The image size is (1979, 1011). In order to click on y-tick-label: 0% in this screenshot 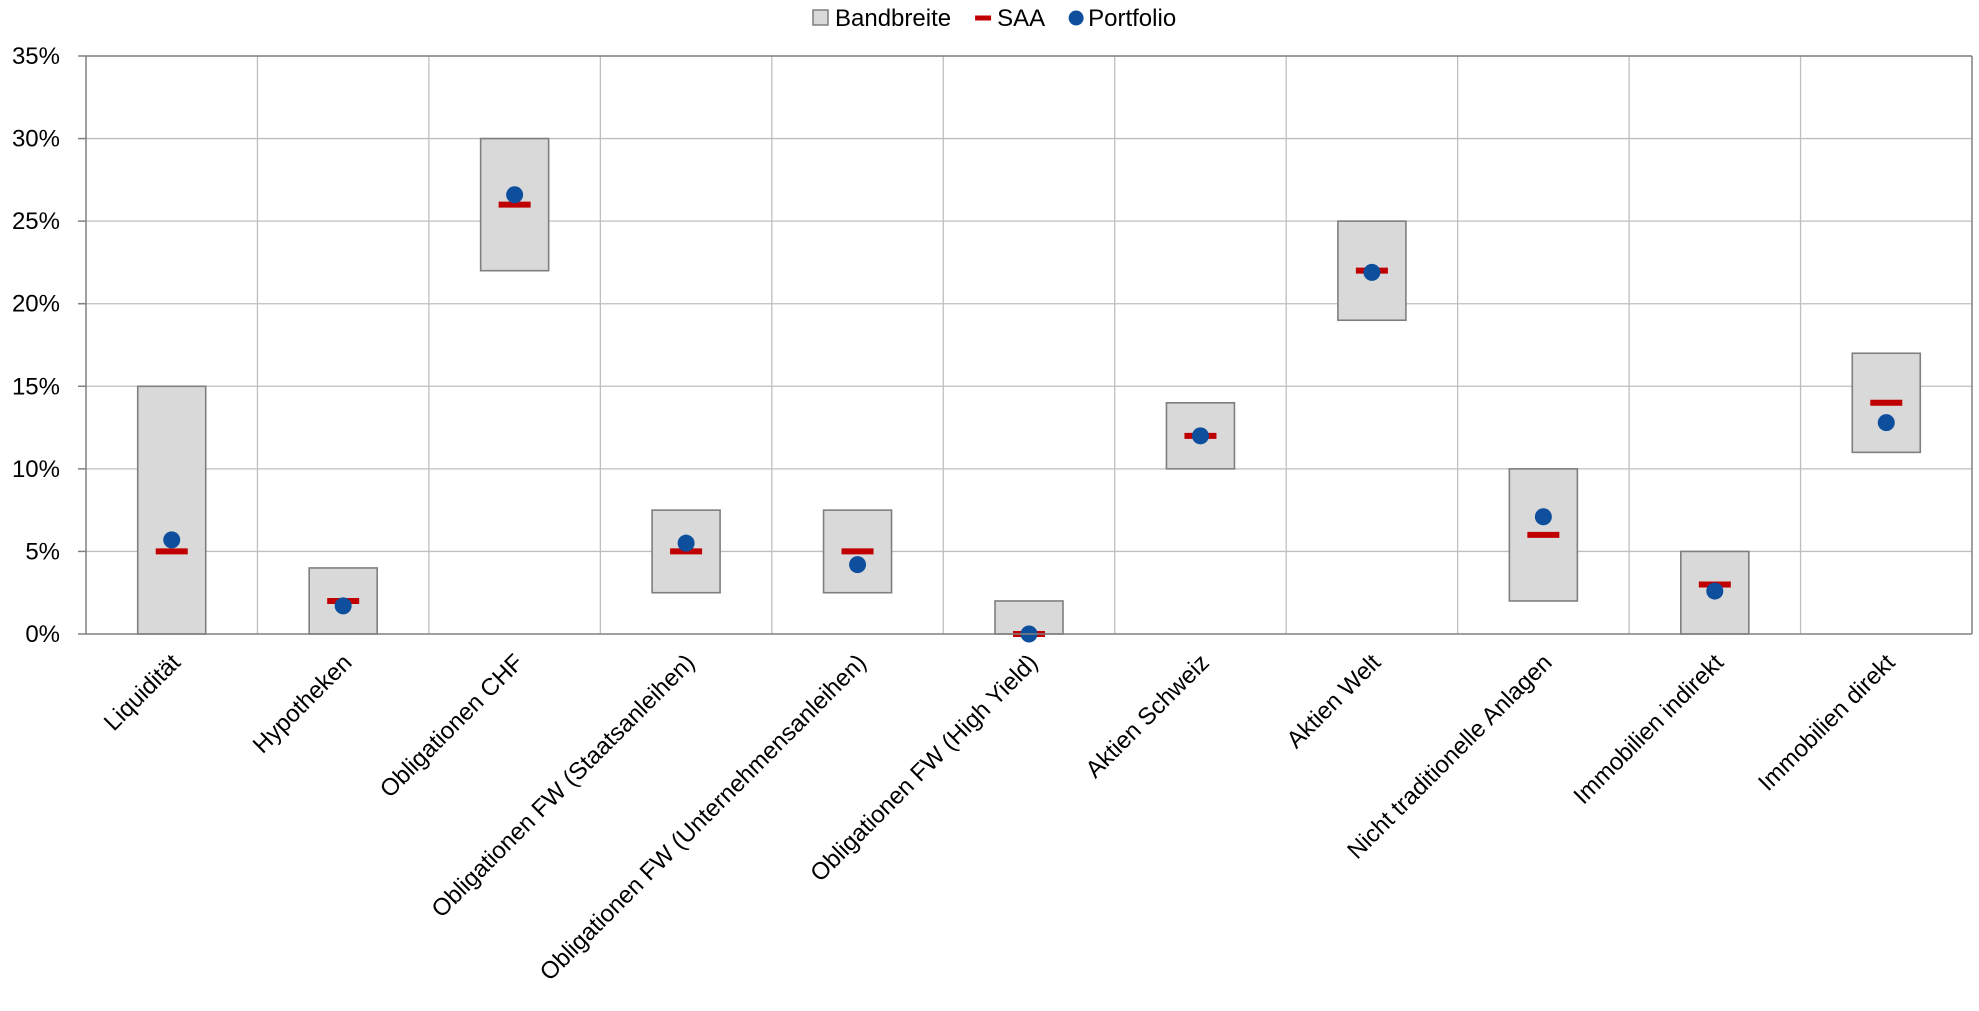, I will do `click(42, 634)`.